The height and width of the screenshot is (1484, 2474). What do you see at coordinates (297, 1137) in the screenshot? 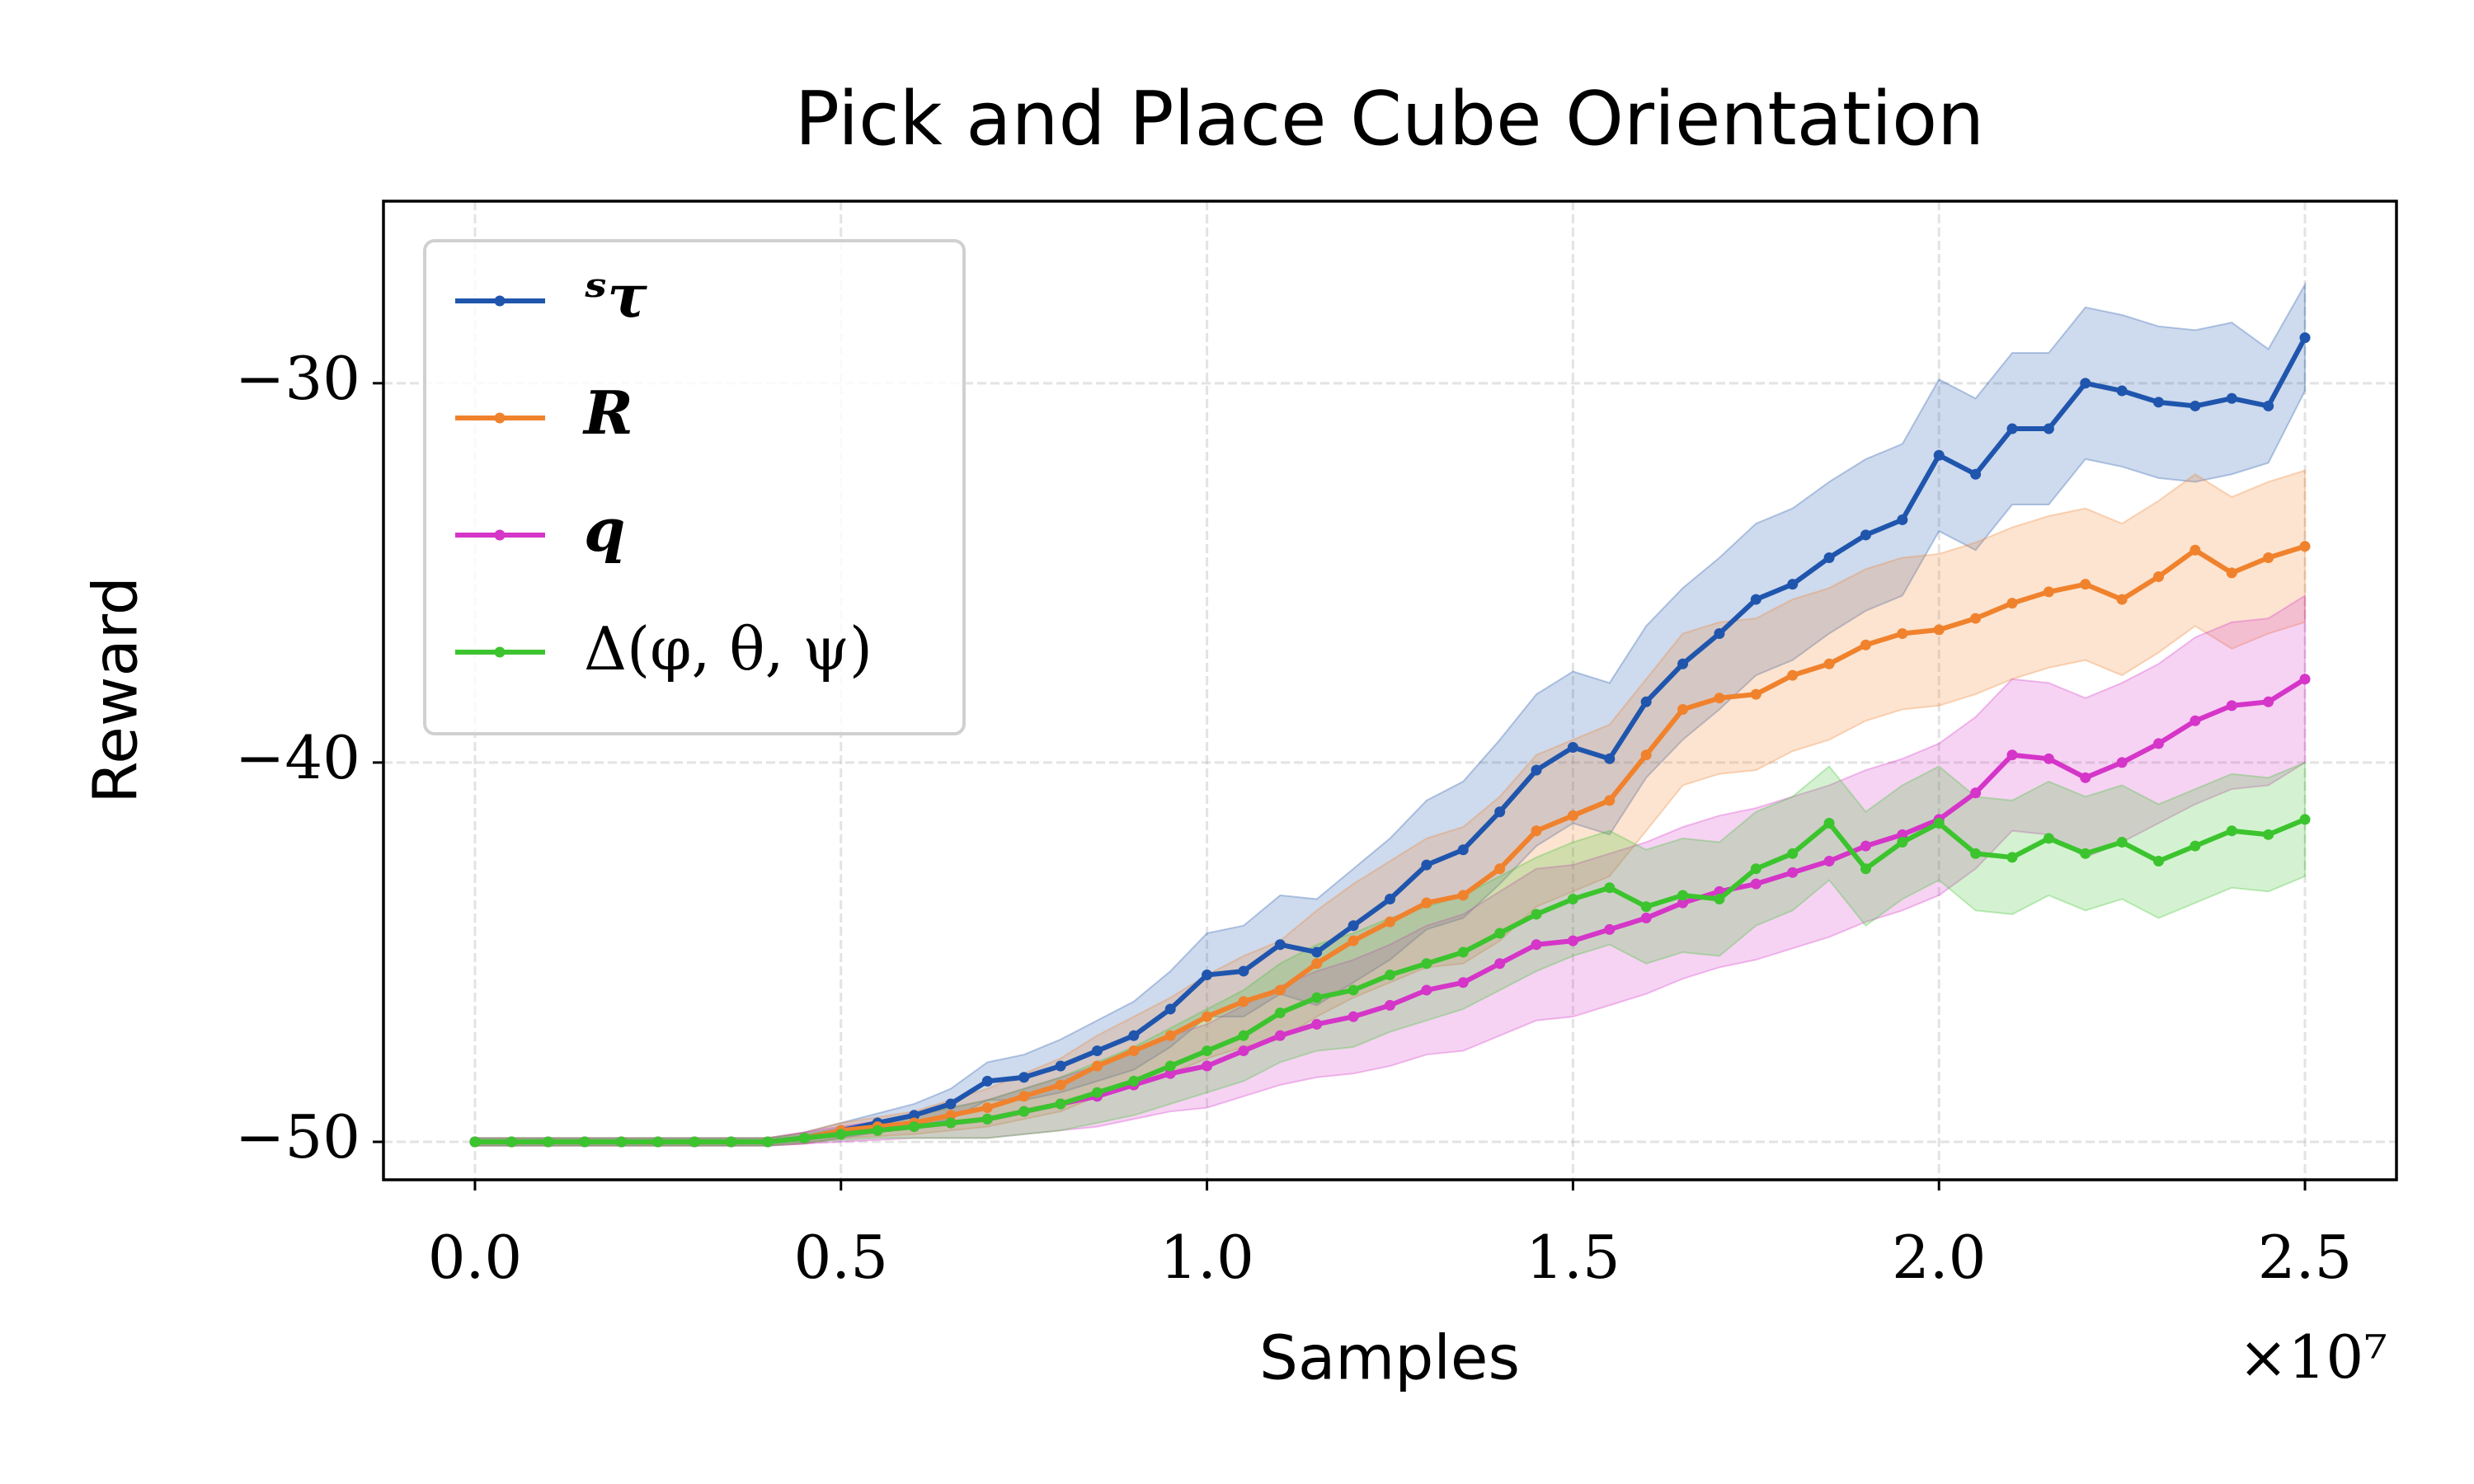
I see `y-tick-label: −50` at bounding box center [297, 1137].